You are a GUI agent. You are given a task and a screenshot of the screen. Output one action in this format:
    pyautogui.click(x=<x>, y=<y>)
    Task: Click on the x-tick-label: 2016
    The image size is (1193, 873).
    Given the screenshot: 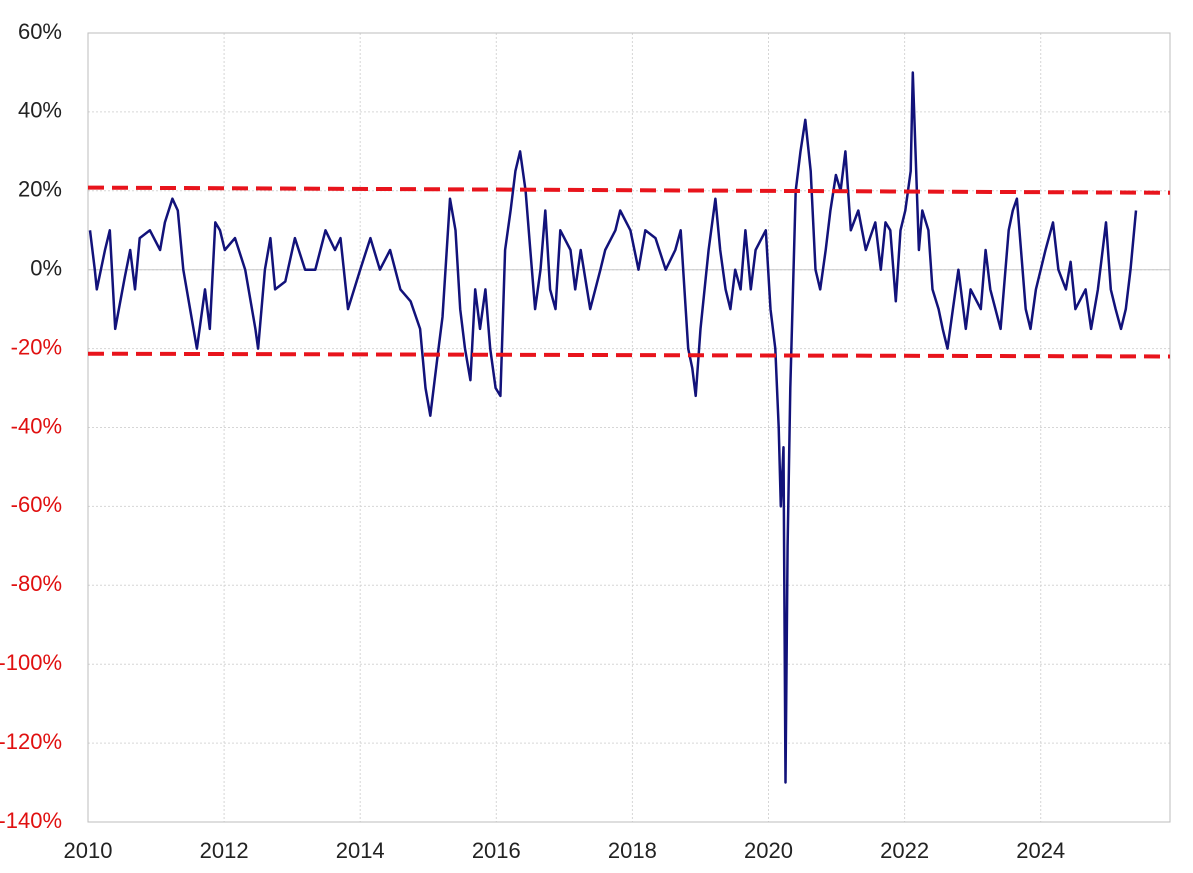 What is the action you would take?
    pyautogui.click(x=496, y=850)
    